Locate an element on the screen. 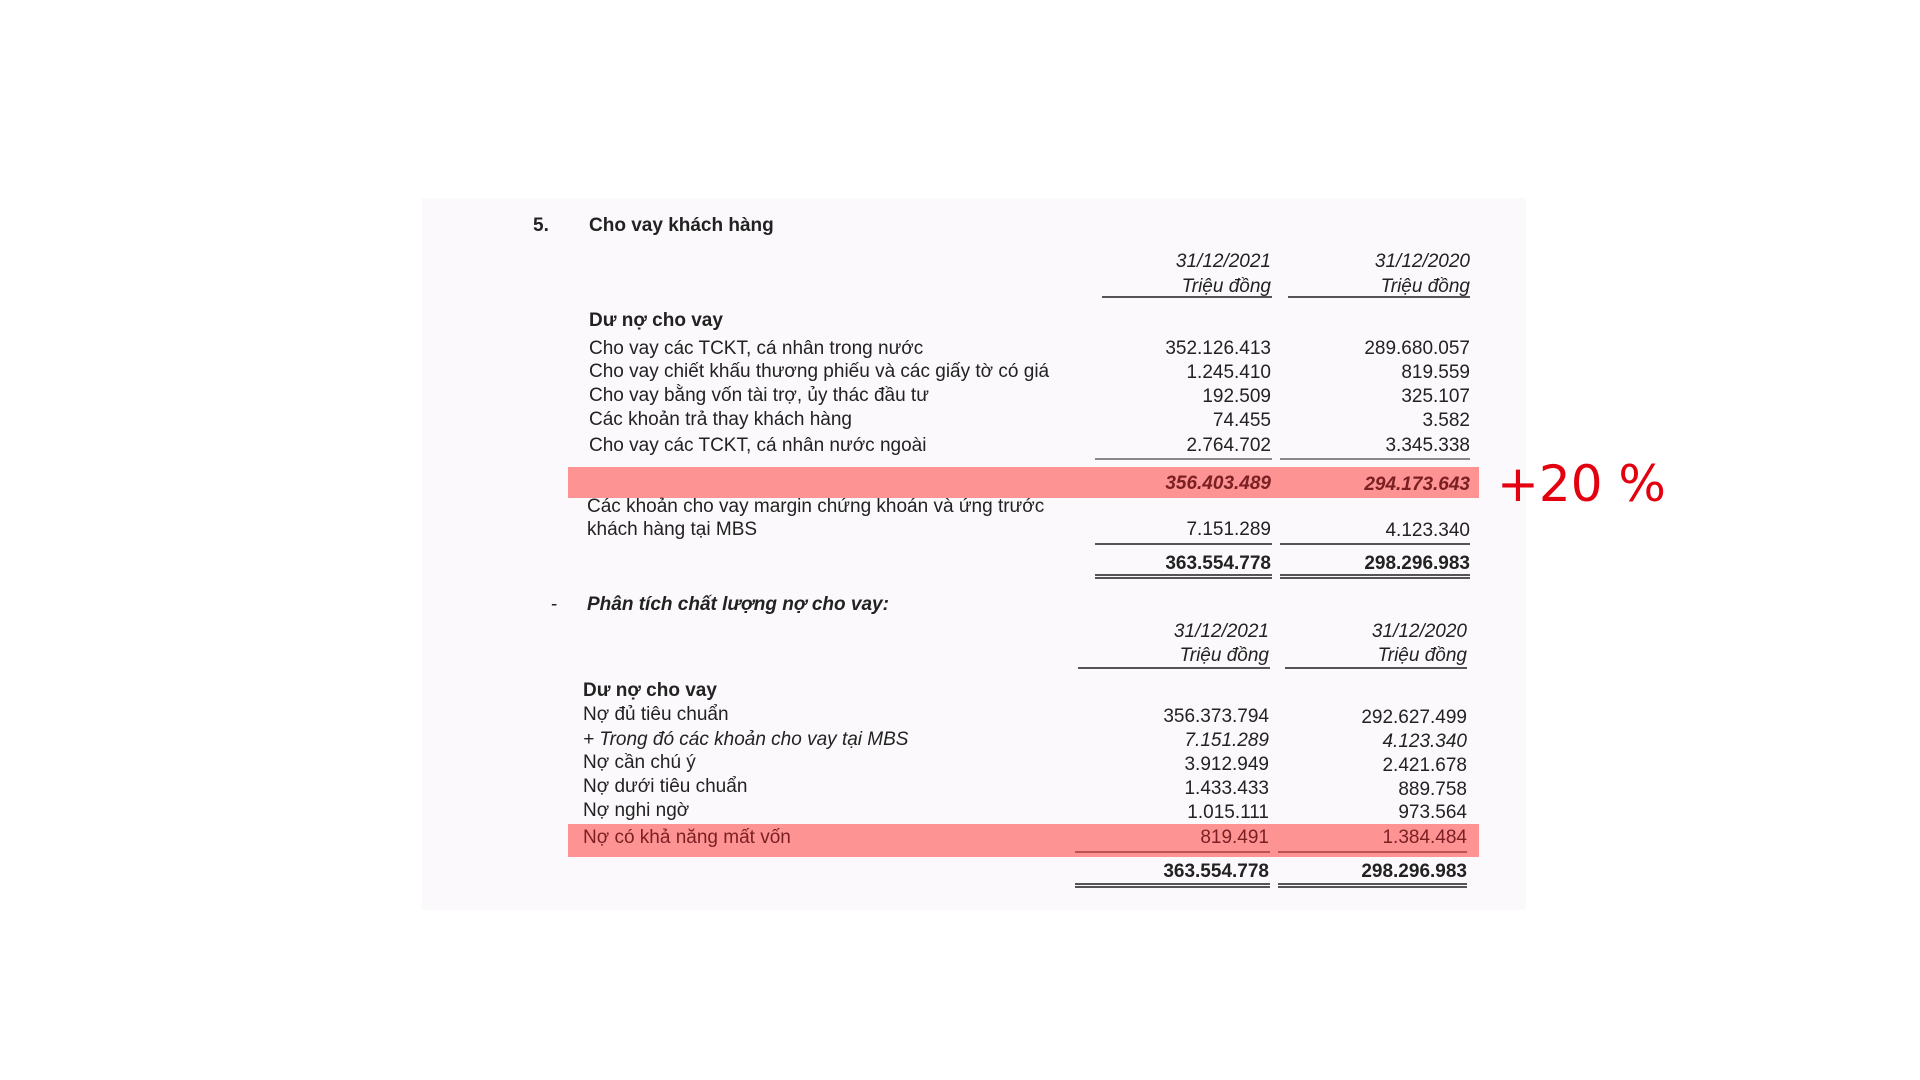  row-value-2021: 74.455 is located at coordinates (1241, 420).